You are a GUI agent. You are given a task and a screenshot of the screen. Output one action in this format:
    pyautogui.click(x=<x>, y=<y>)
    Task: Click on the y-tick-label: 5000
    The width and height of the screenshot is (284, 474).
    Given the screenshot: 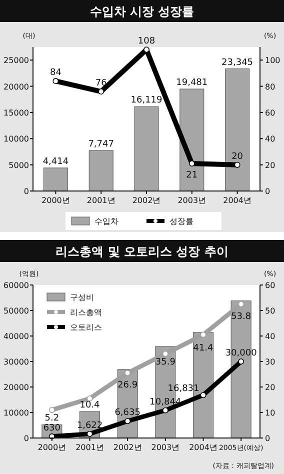 What is the action you would take?
    pyautogui.click(x=18, y=165)
    